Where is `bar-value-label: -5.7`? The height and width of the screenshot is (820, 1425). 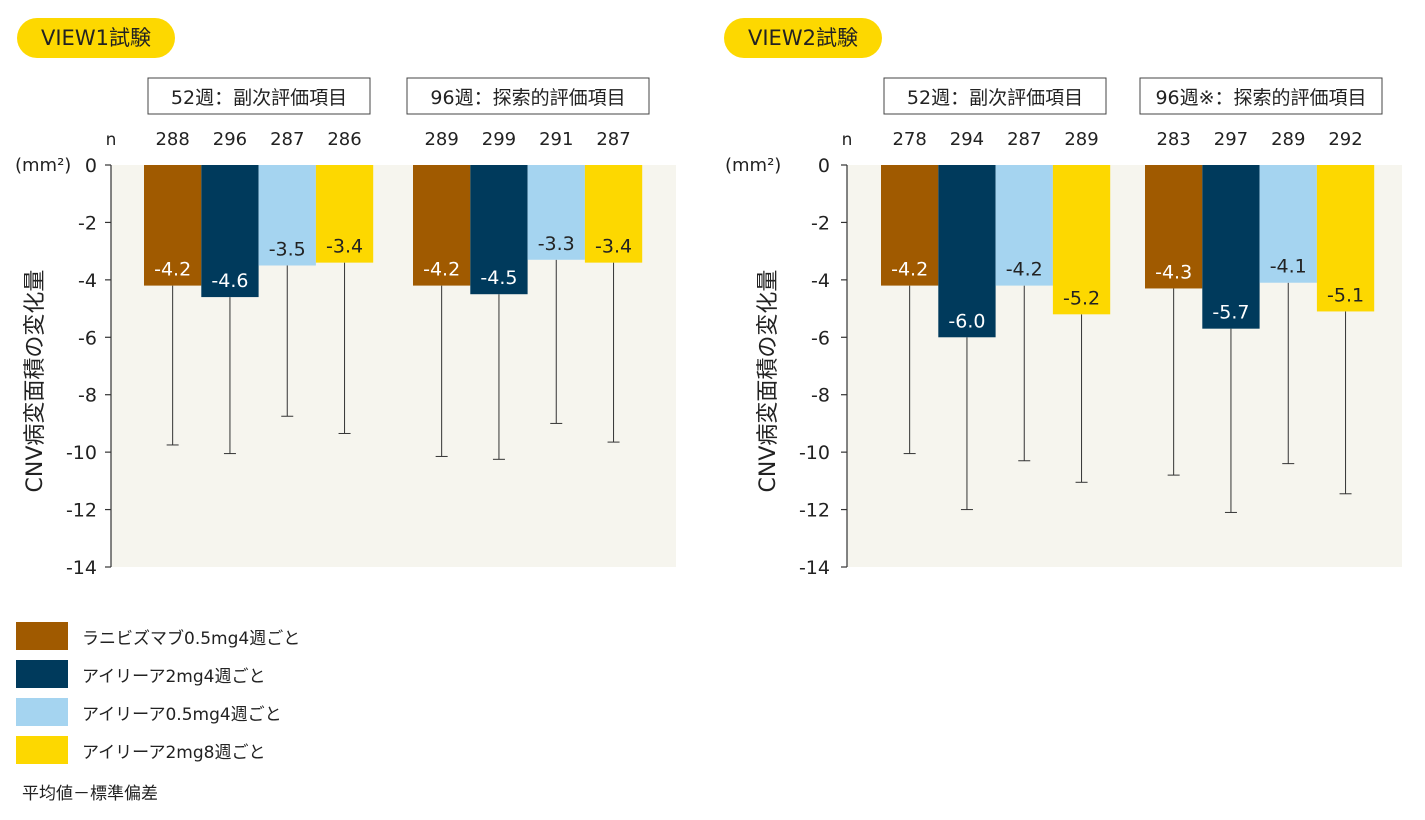
bar-value-label: -5.7 is located at coordinates (1230, 313).